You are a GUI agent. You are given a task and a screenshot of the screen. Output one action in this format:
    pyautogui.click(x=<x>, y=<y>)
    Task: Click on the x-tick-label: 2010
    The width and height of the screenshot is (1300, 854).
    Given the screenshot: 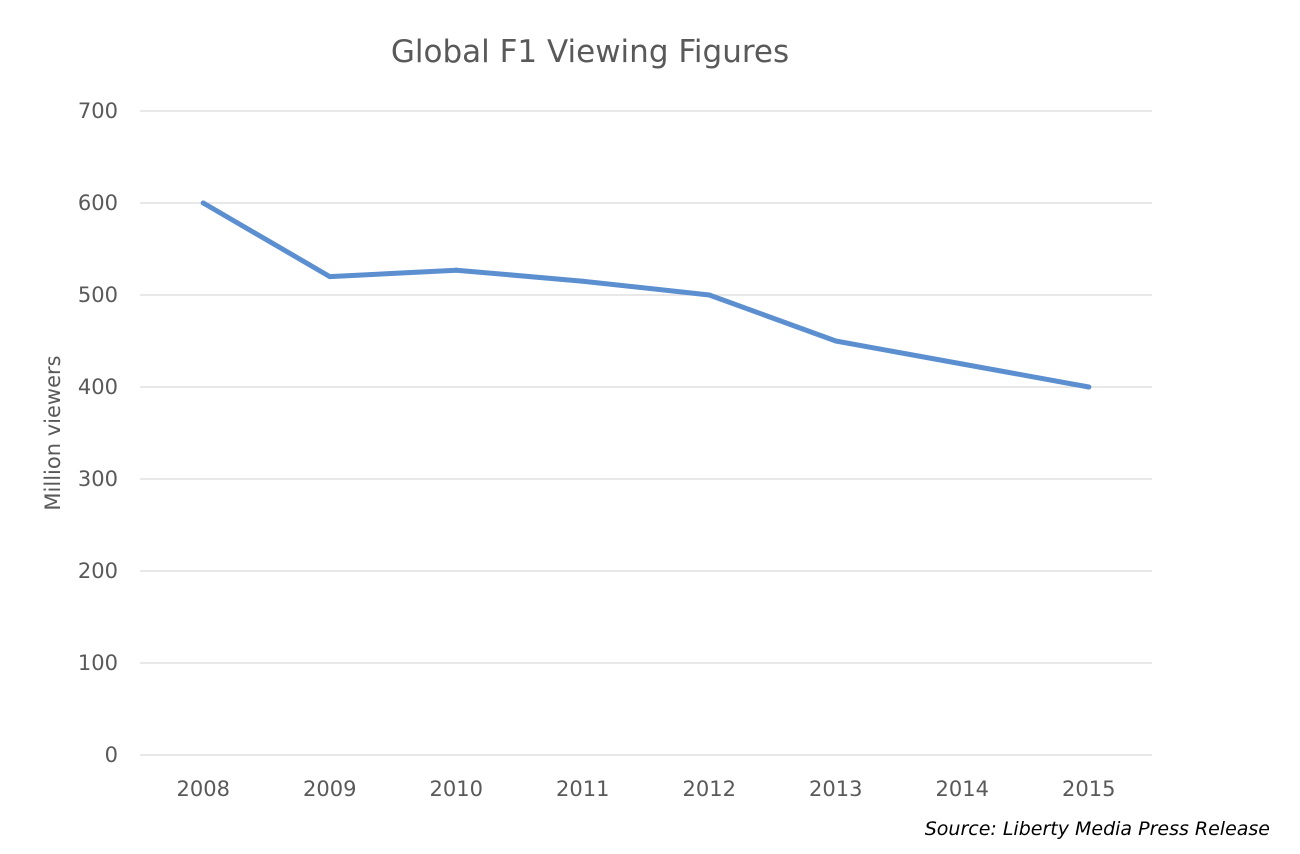 What is the action you would take?
    pyautogui.click(x=456, y=789)
    